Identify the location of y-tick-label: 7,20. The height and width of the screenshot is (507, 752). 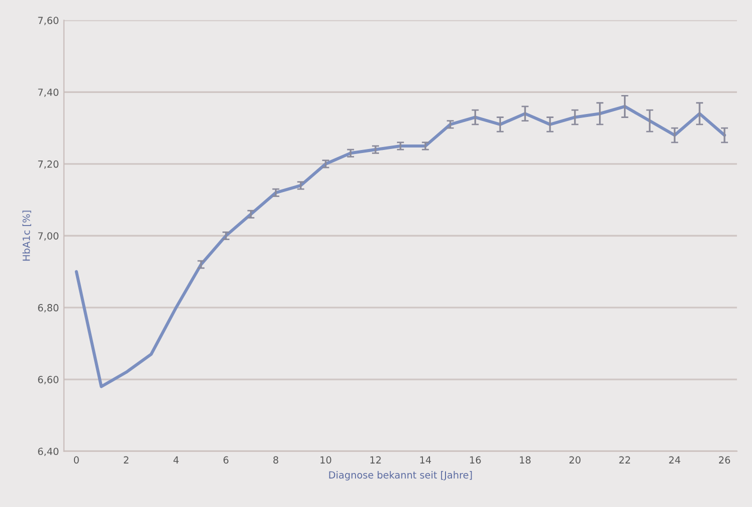
(48, 164).